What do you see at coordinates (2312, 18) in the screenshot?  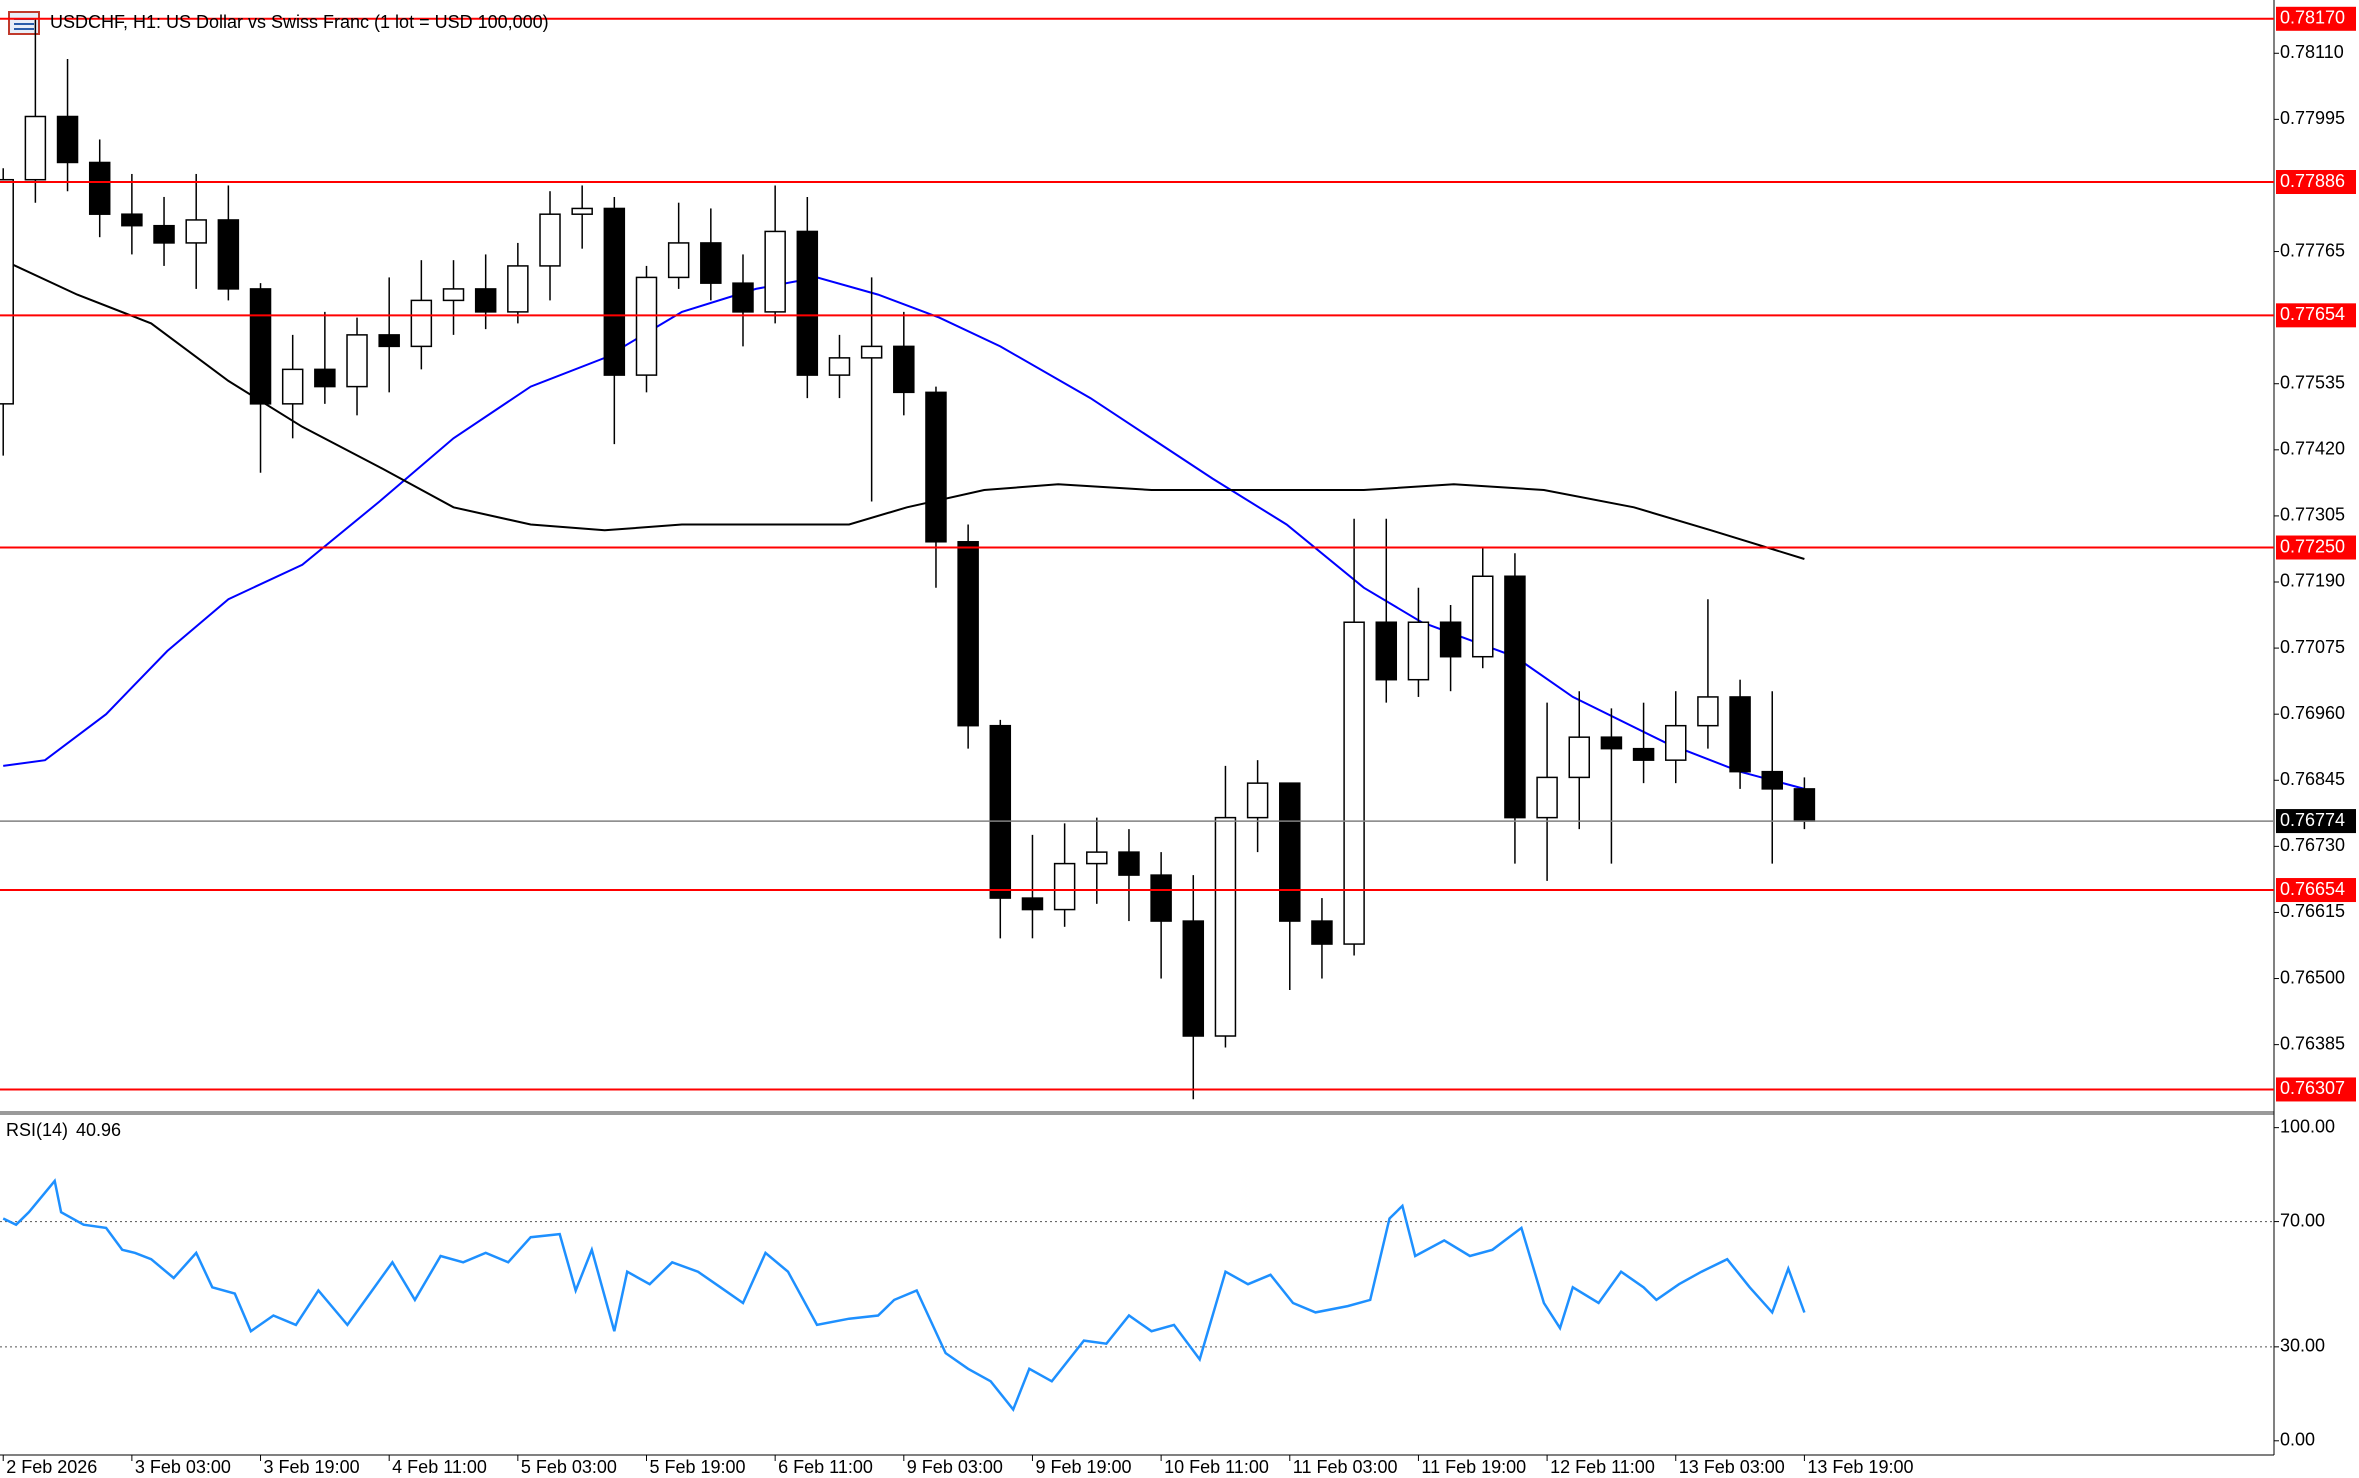 I see `level-label: 0.78170` at bounding box center [2312, 18].